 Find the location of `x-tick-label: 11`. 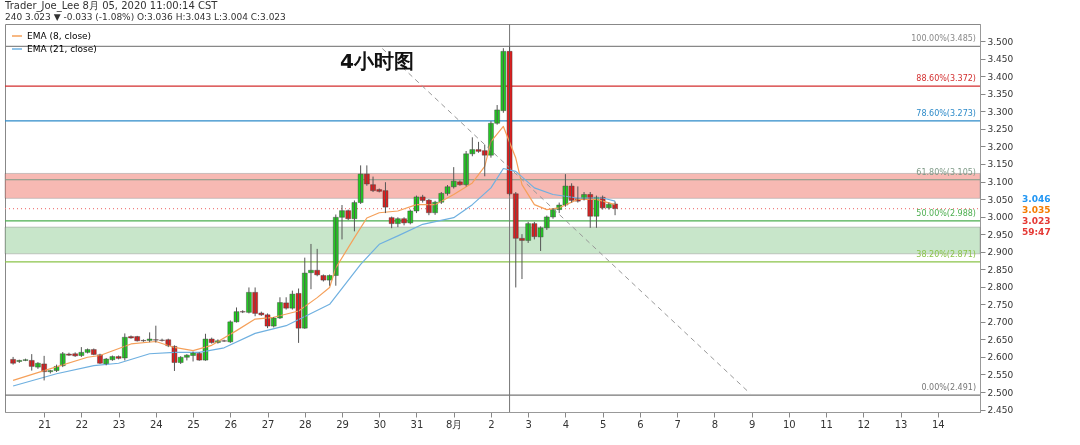

x-tick-label: 11 is located at coordinates (826, 424).